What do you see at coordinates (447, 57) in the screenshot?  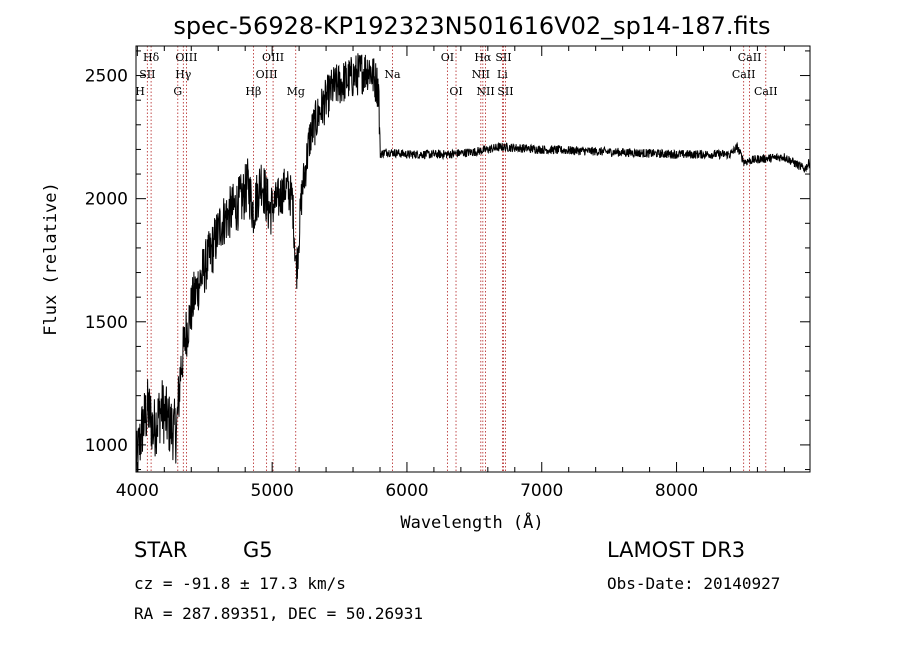 I see `line-label-11: OI` at bounding box center [447, 57].